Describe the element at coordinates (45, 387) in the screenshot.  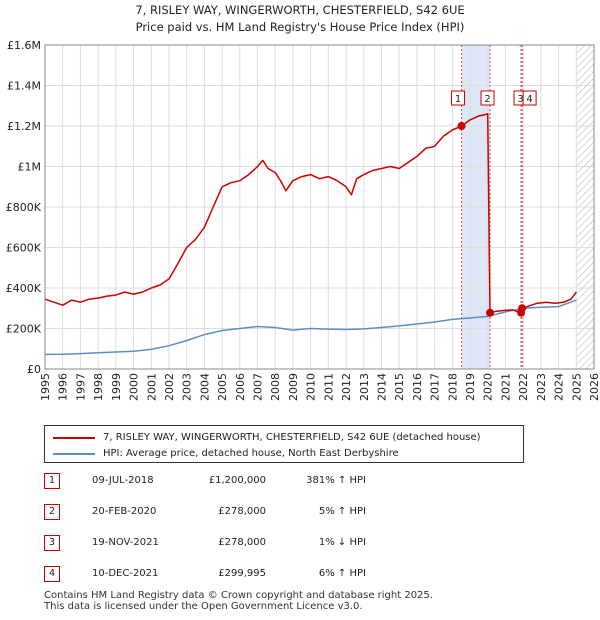
I see `x-tick-label: 1995` at that location.